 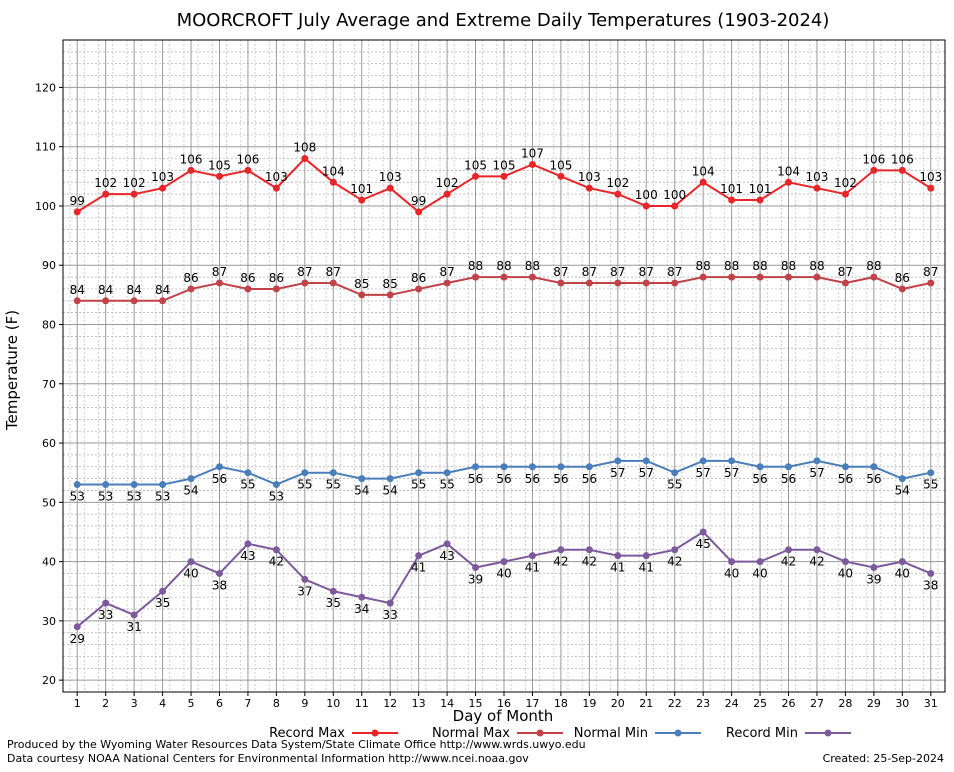 What do you see at coordinates (304, 703) in the screenshot?
I see `x-tick-label: 9` at bounding box center [304, 703].